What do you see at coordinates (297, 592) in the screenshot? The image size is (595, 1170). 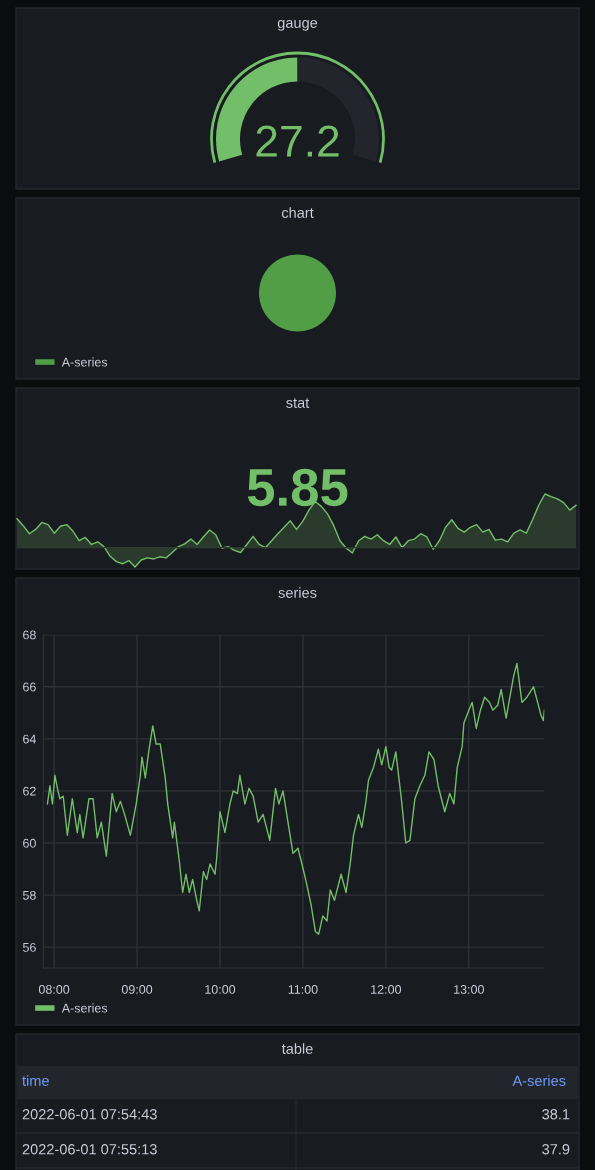 I see `chart-title: series` at bounding box center [297, 592].